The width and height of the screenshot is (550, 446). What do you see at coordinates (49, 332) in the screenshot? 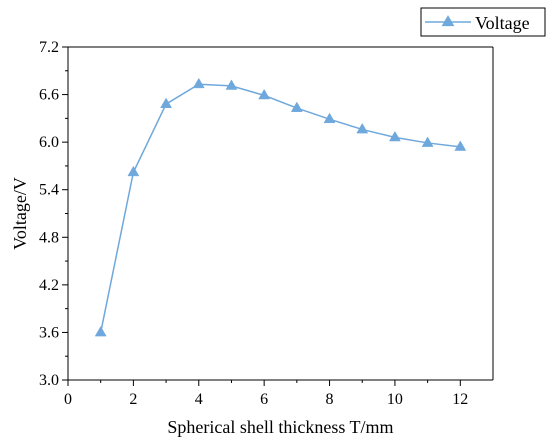
I see `y-tick-label: 3.6` at bounding box center [49, 332].